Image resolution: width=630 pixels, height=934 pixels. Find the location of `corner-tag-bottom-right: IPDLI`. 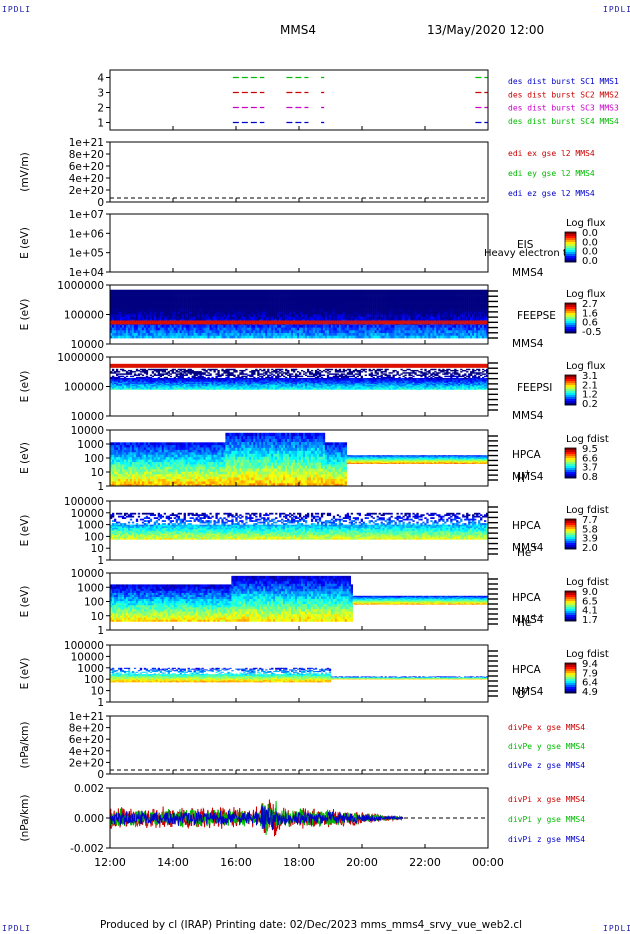

corner-tag-bottom-right: IPDLI is located at coordinates (616, 928).